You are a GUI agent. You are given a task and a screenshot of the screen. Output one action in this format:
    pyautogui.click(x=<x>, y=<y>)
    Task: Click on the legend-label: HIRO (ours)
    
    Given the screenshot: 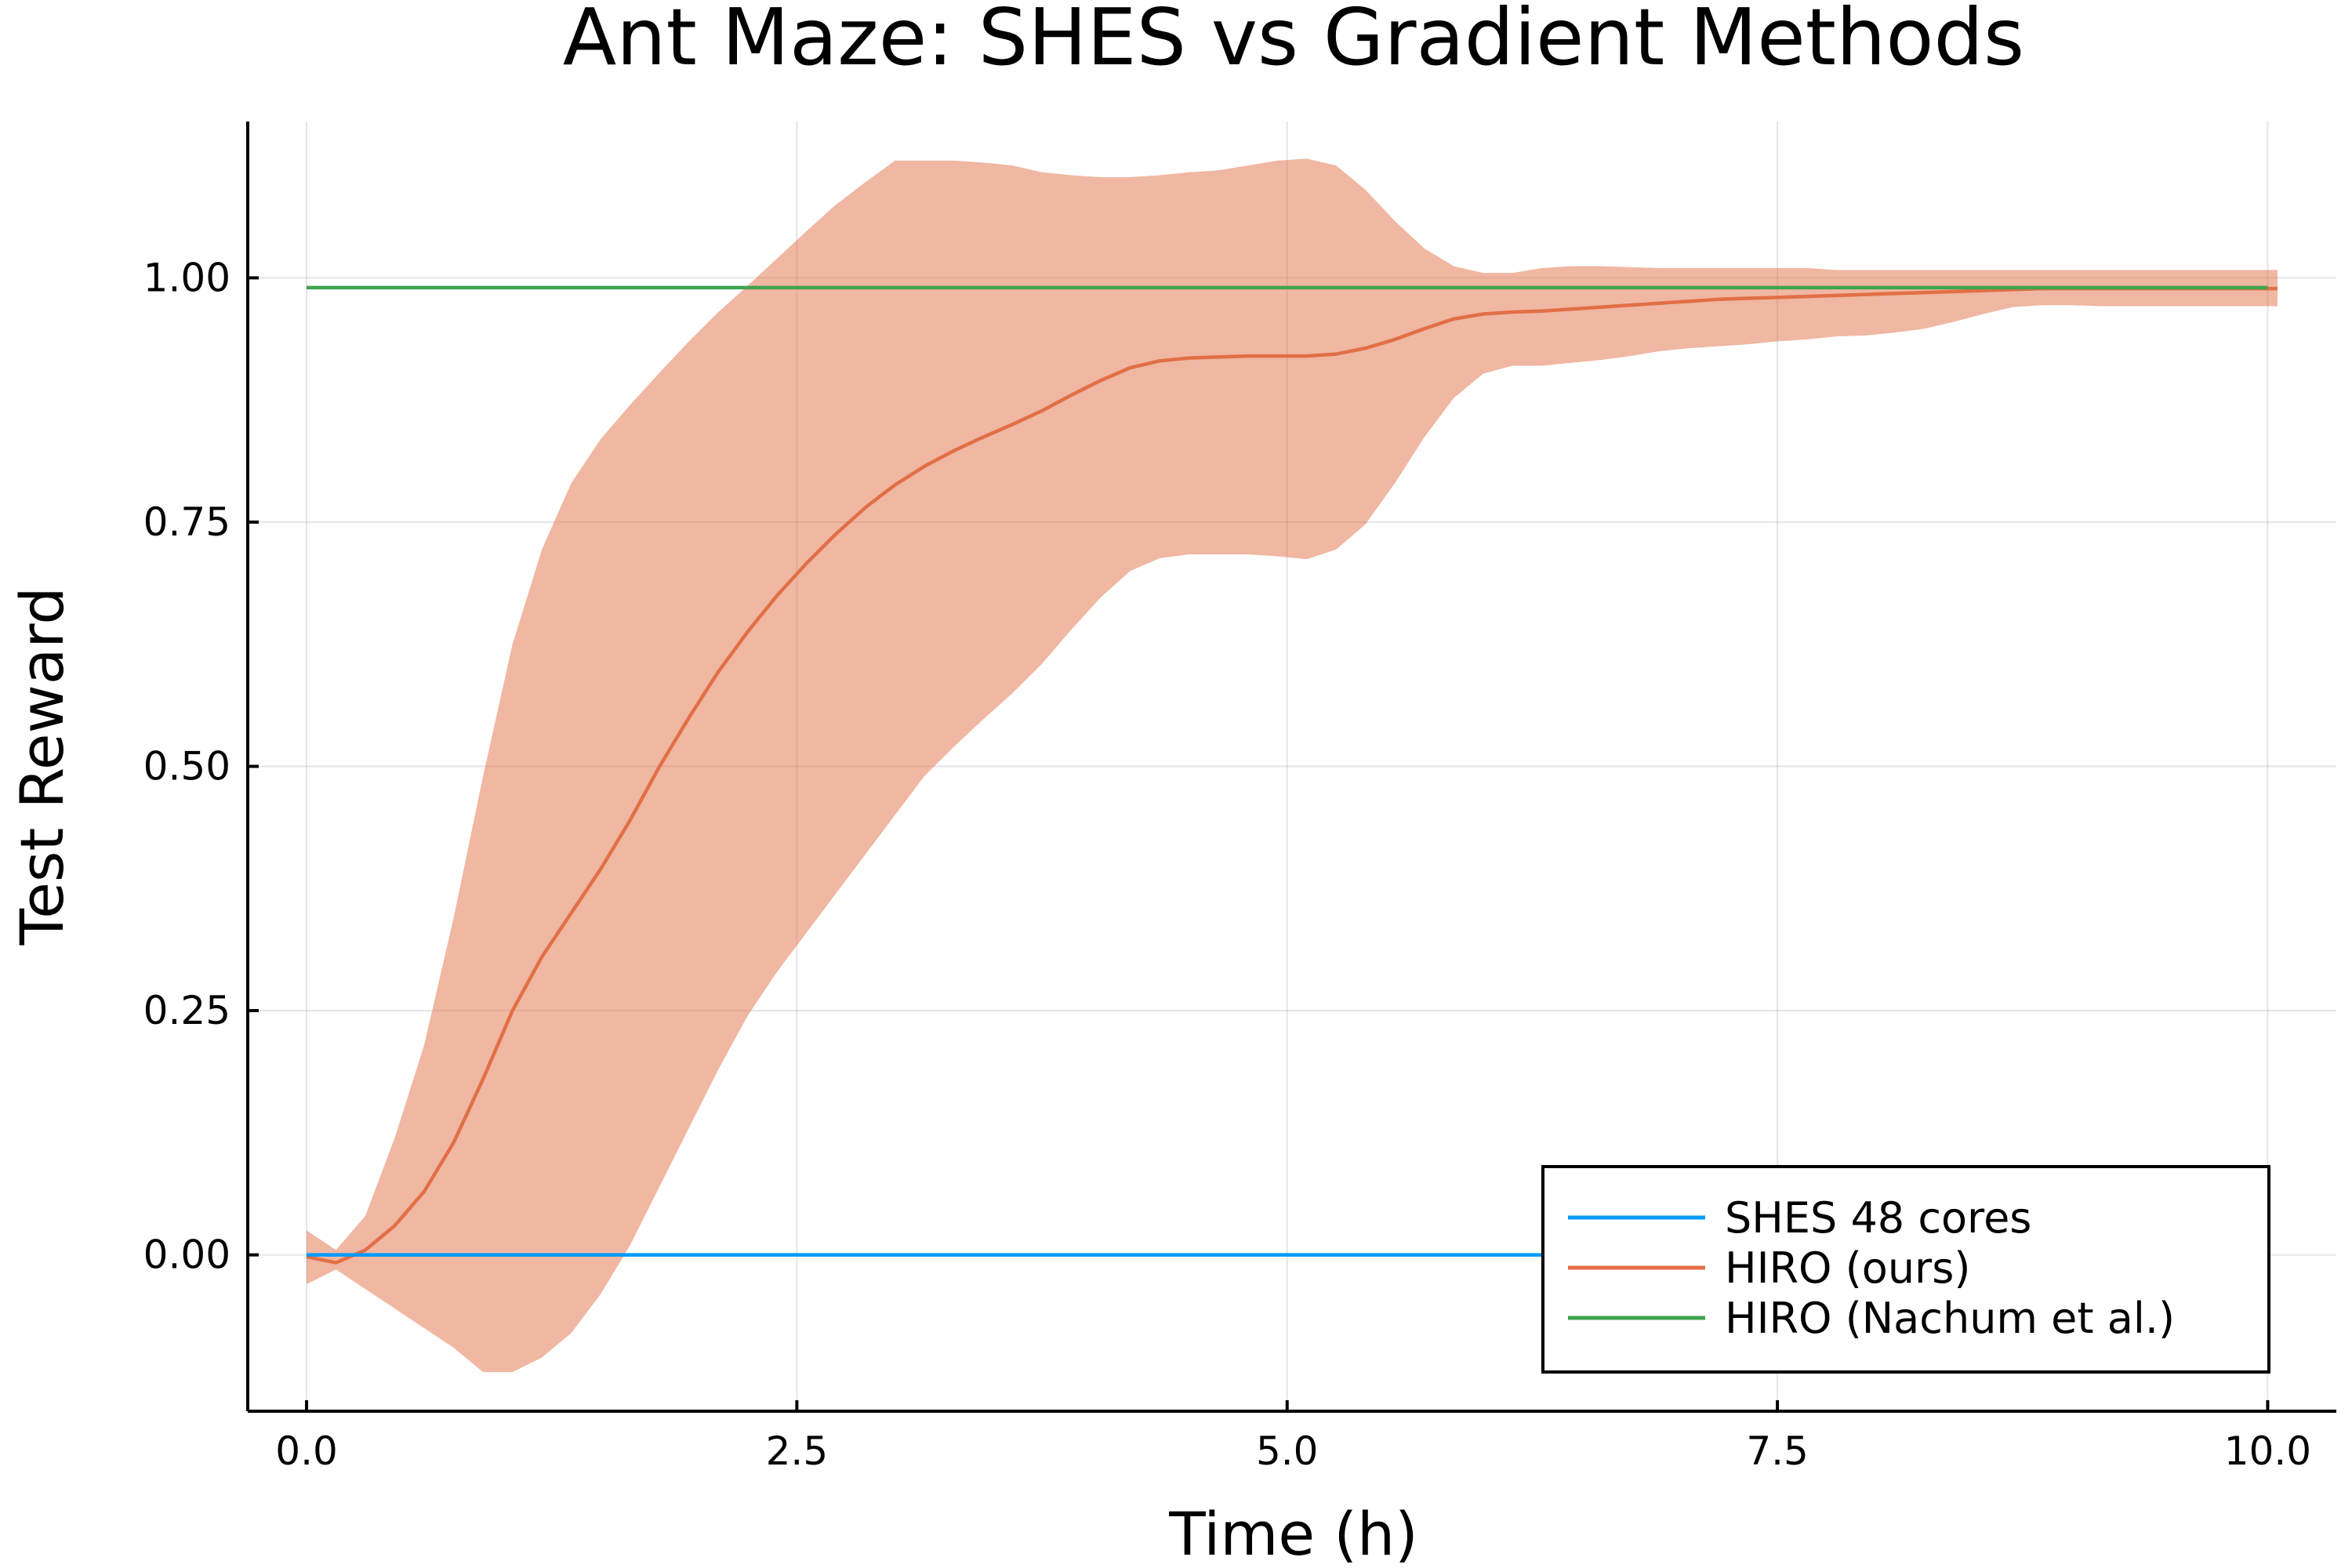 What is the action you would take?
    pyautogui.click(x=1848, y=1268)
    